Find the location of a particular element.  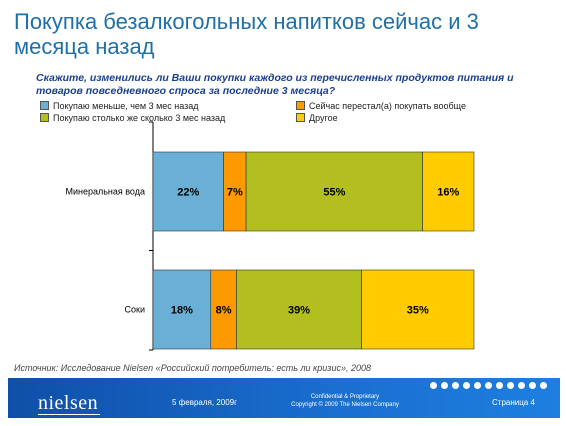

nielsen-logo: nielsen is located at coordinates (68, 403).